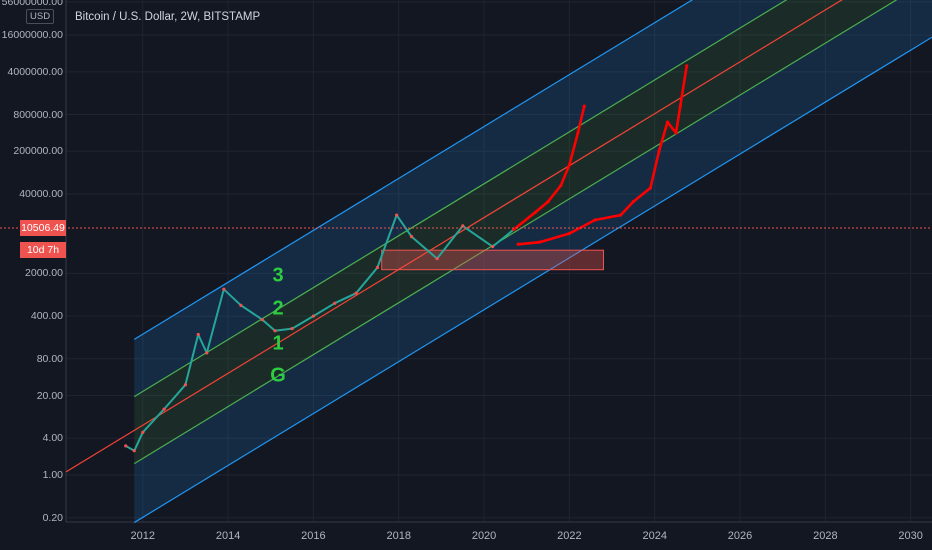  What do you see at coordinates (740, 536) in the screenshot?
I see `x-tick-label: 2026` at bounding box center [740, 536].